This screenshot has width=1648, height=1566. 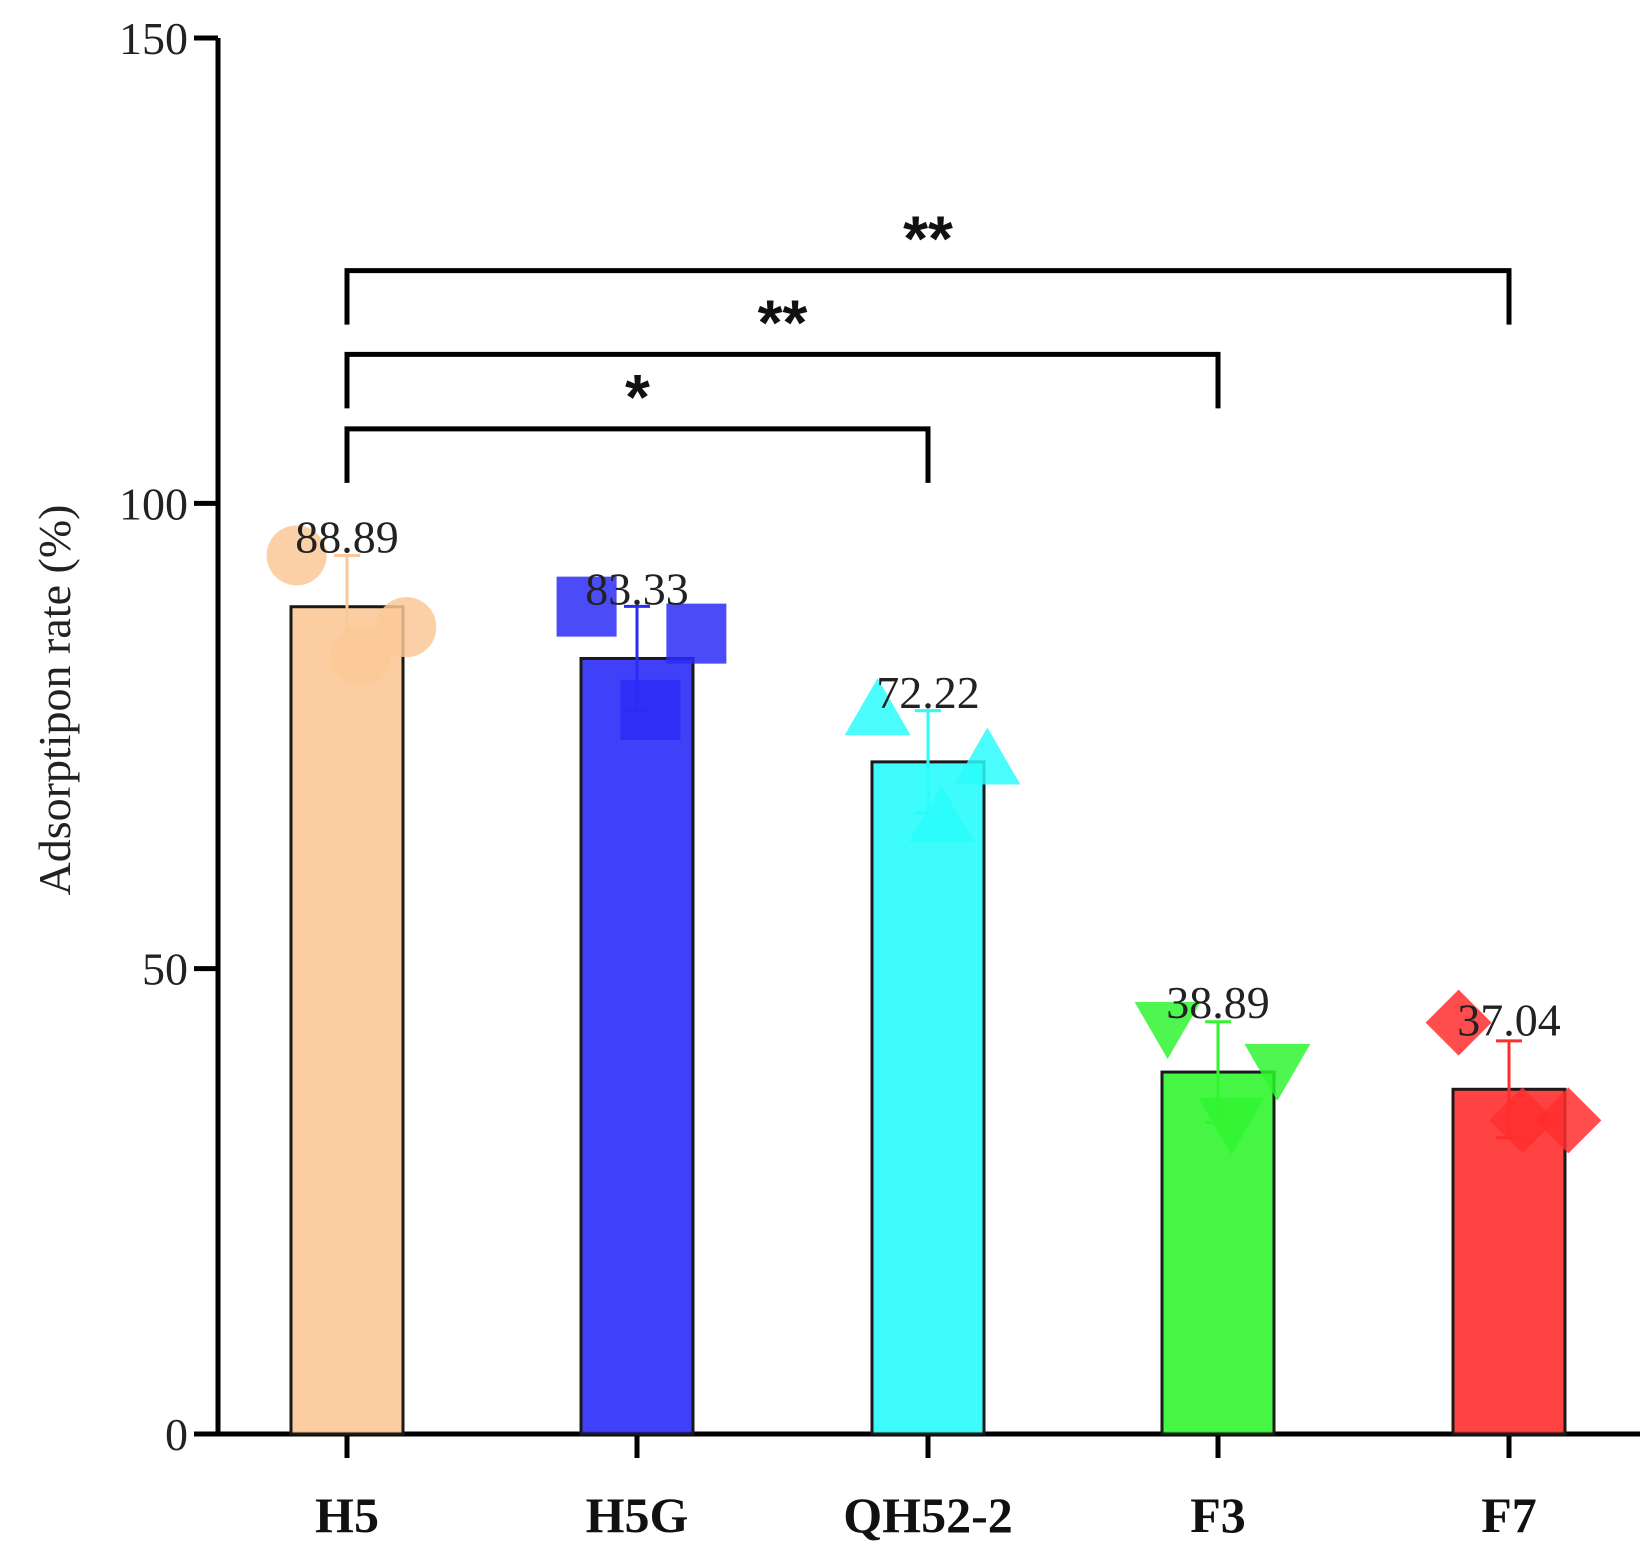 I want to click on value-label: 88.89, so click(x=347, y=537).